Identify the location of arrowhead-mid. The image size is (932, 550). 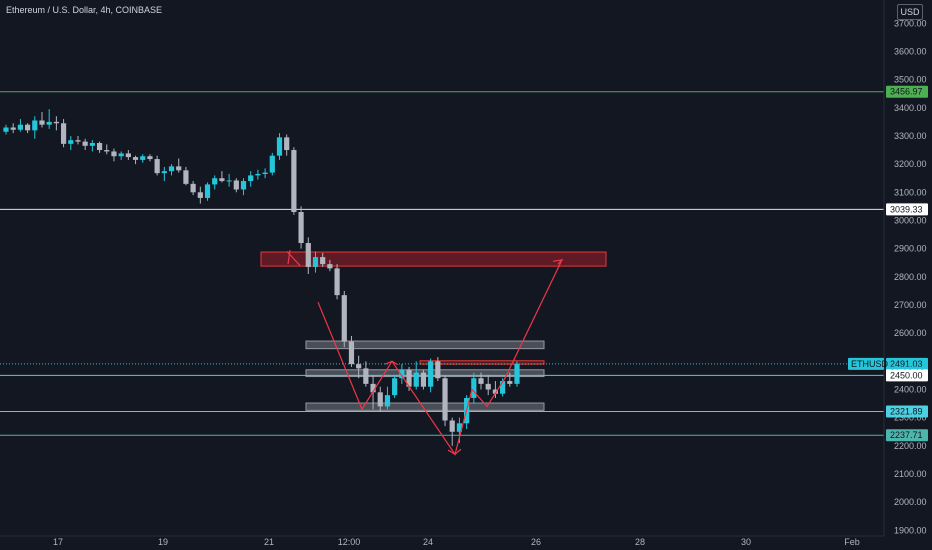
(391, 363).